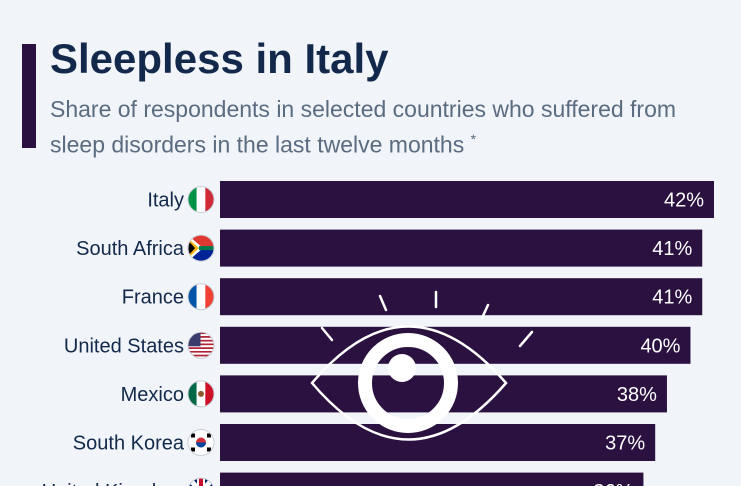  What do you see at coordinates (684, 201) in the screenshot?
I see `value-label-italy: 42%` at bounding box center [684, 201].